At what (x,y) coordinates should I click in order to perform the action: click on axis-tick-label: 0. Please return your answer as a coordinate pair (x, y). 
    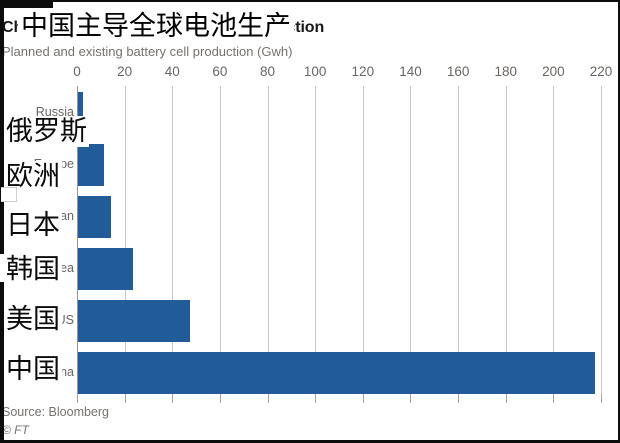
    Looking at the image, I should click on (77, 71).